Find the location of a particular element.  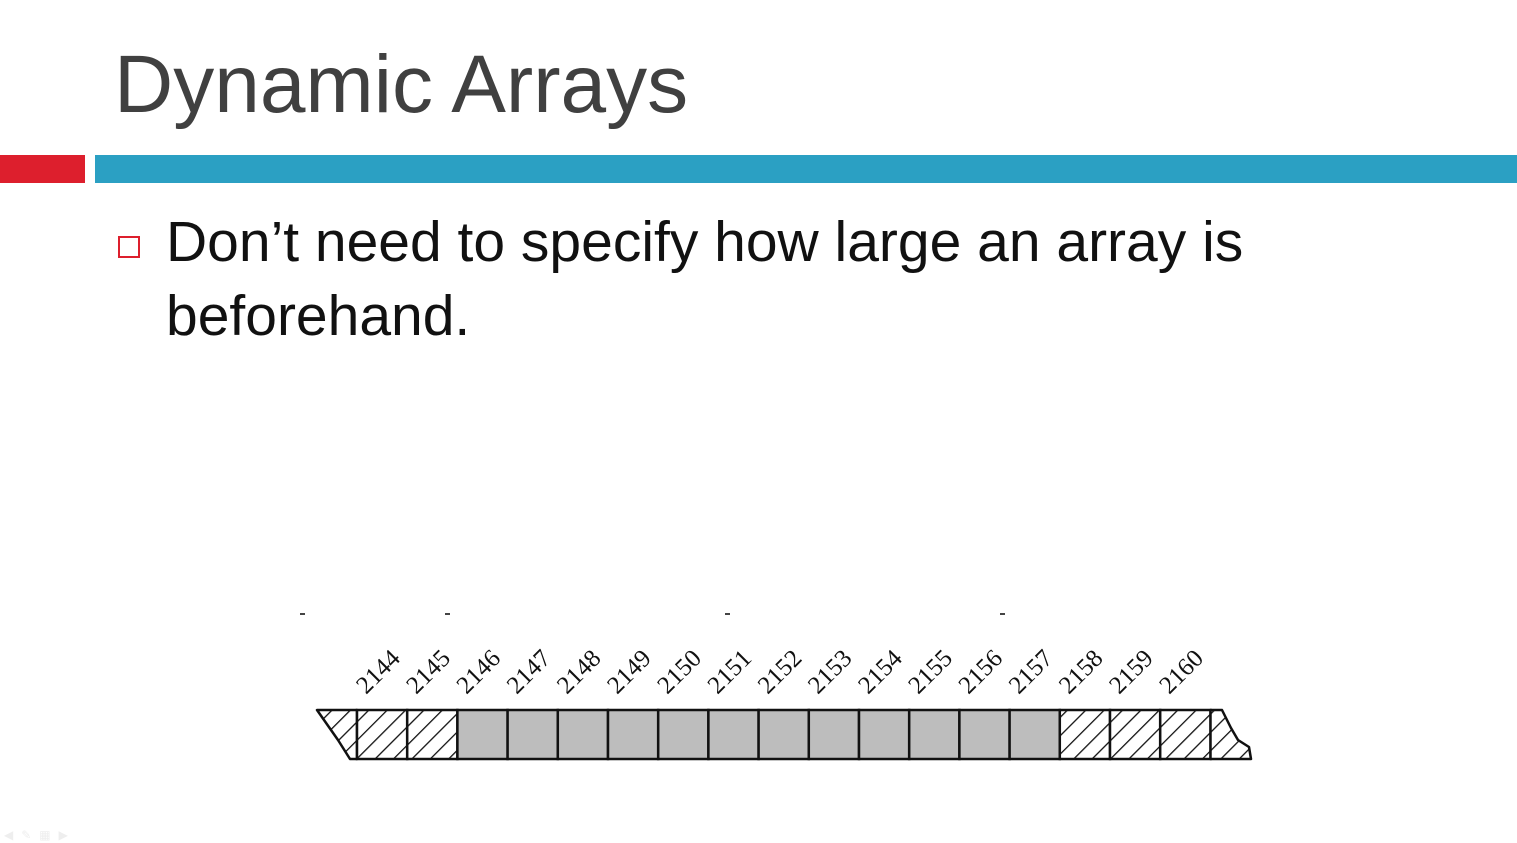

title-accent-blue-bar is located at coordinates (806, 169).